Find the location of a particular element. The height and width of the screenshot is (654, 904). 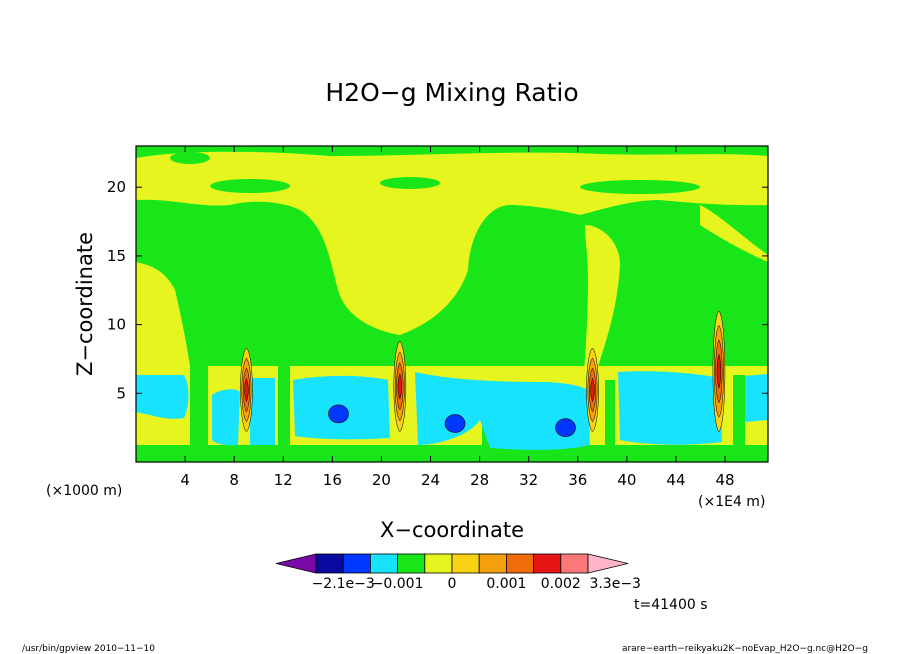

legend-over-triangle is located at coordinates (608, 563).